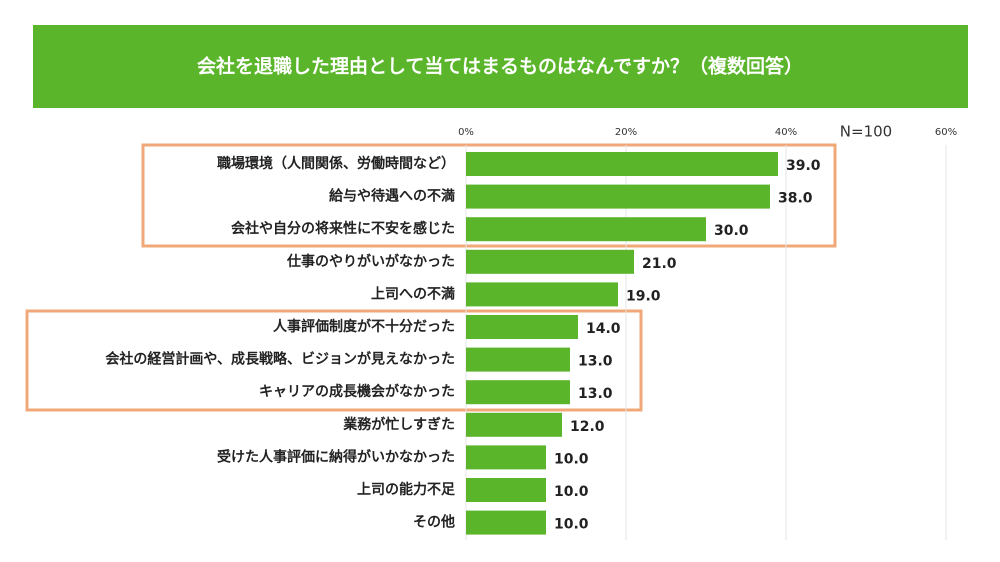 The image size is (1000, 562). What do you see at coordinates (434, 522) in the screenshot?
I see `y-tick-label: その他` at bounding box center [434, 522].